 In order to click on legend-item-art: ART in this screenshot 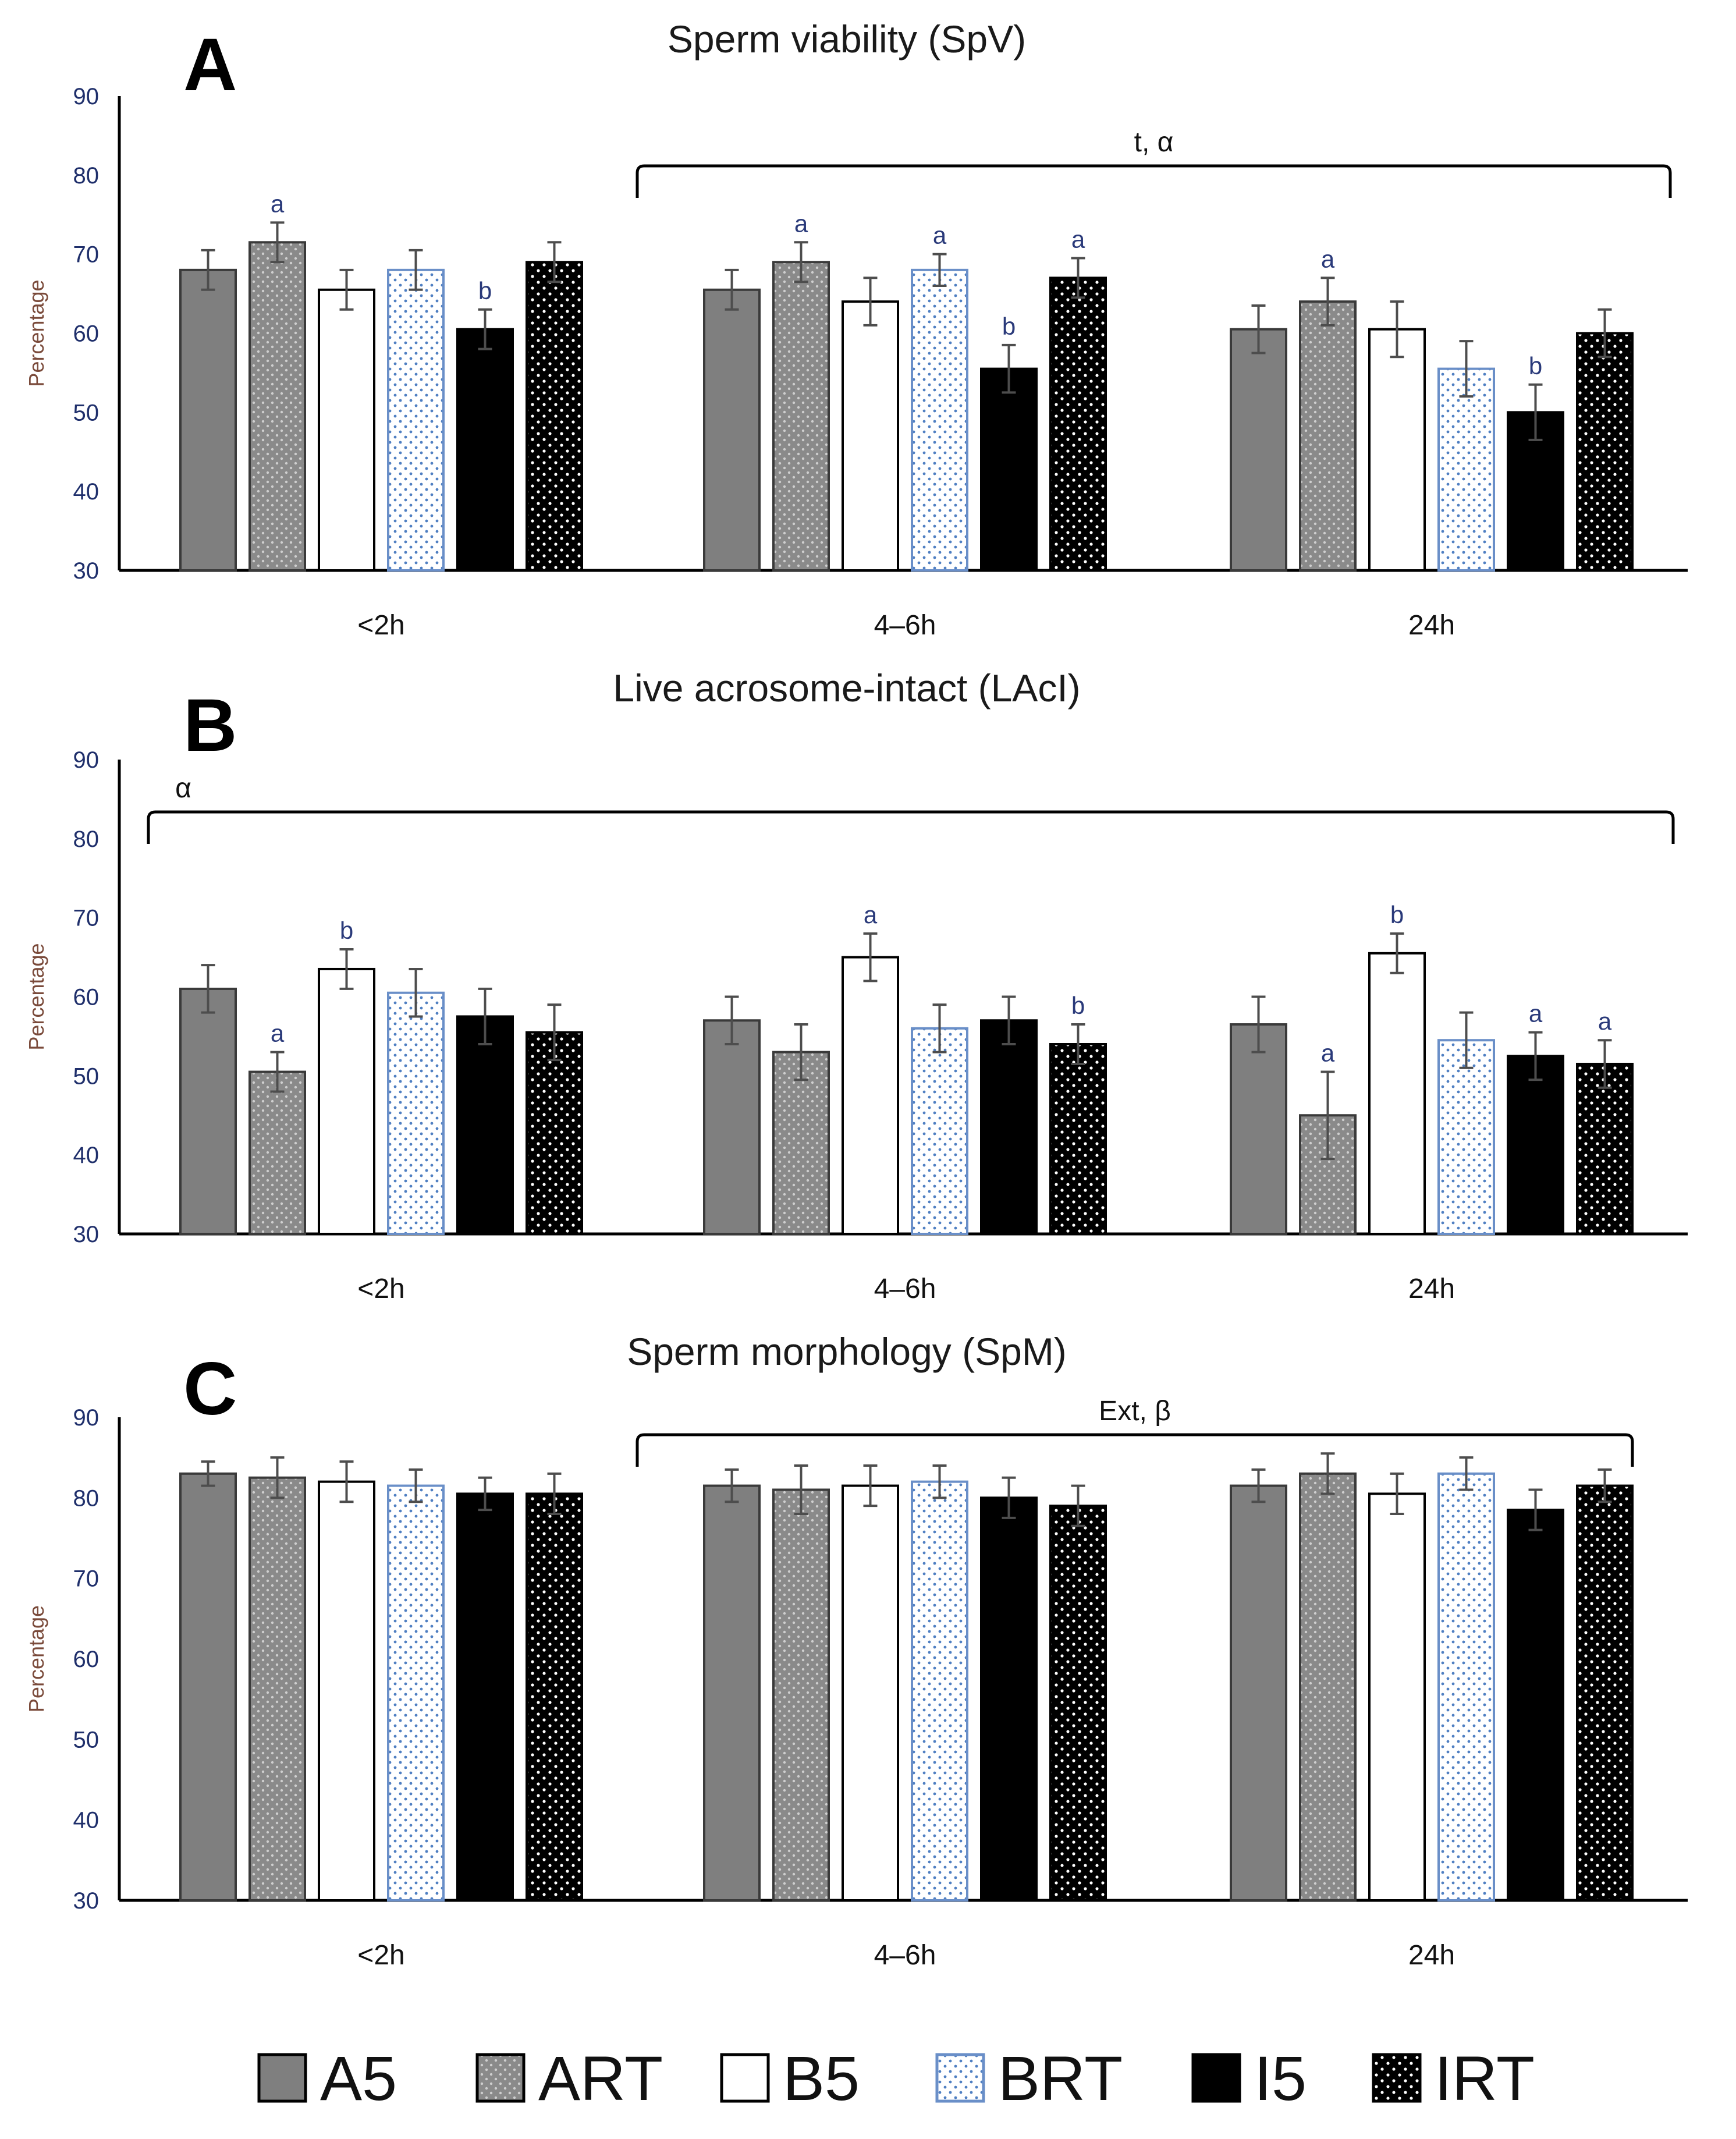, I will do `click(569, 2078)`.